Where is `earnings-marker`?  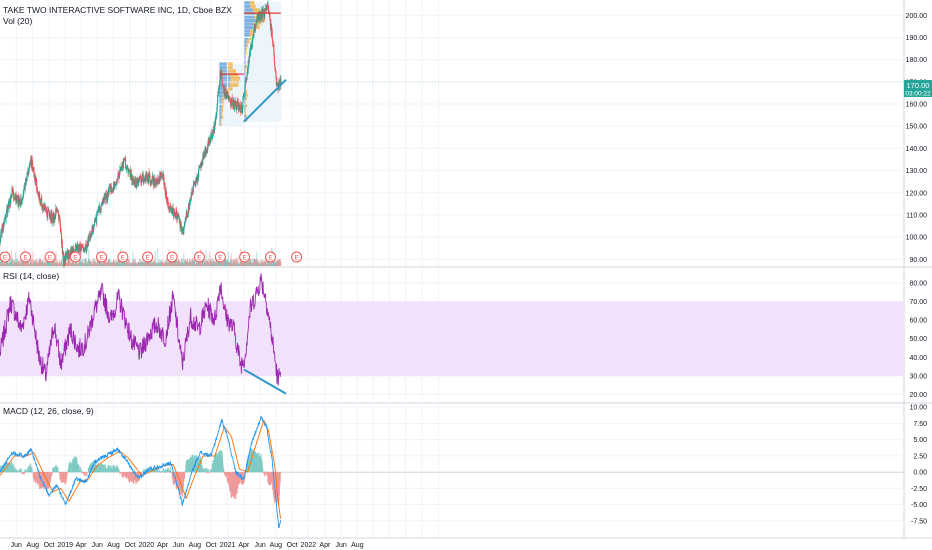 earnings-marker is located at coordinates (297, 257).